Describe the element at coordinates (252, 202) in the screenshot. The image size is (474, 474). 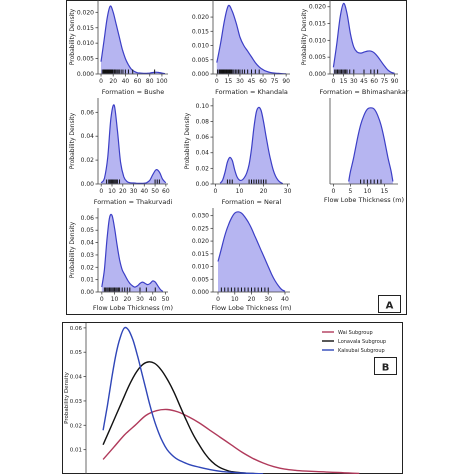
I see `facet-title: Formation = Neral` at that location.